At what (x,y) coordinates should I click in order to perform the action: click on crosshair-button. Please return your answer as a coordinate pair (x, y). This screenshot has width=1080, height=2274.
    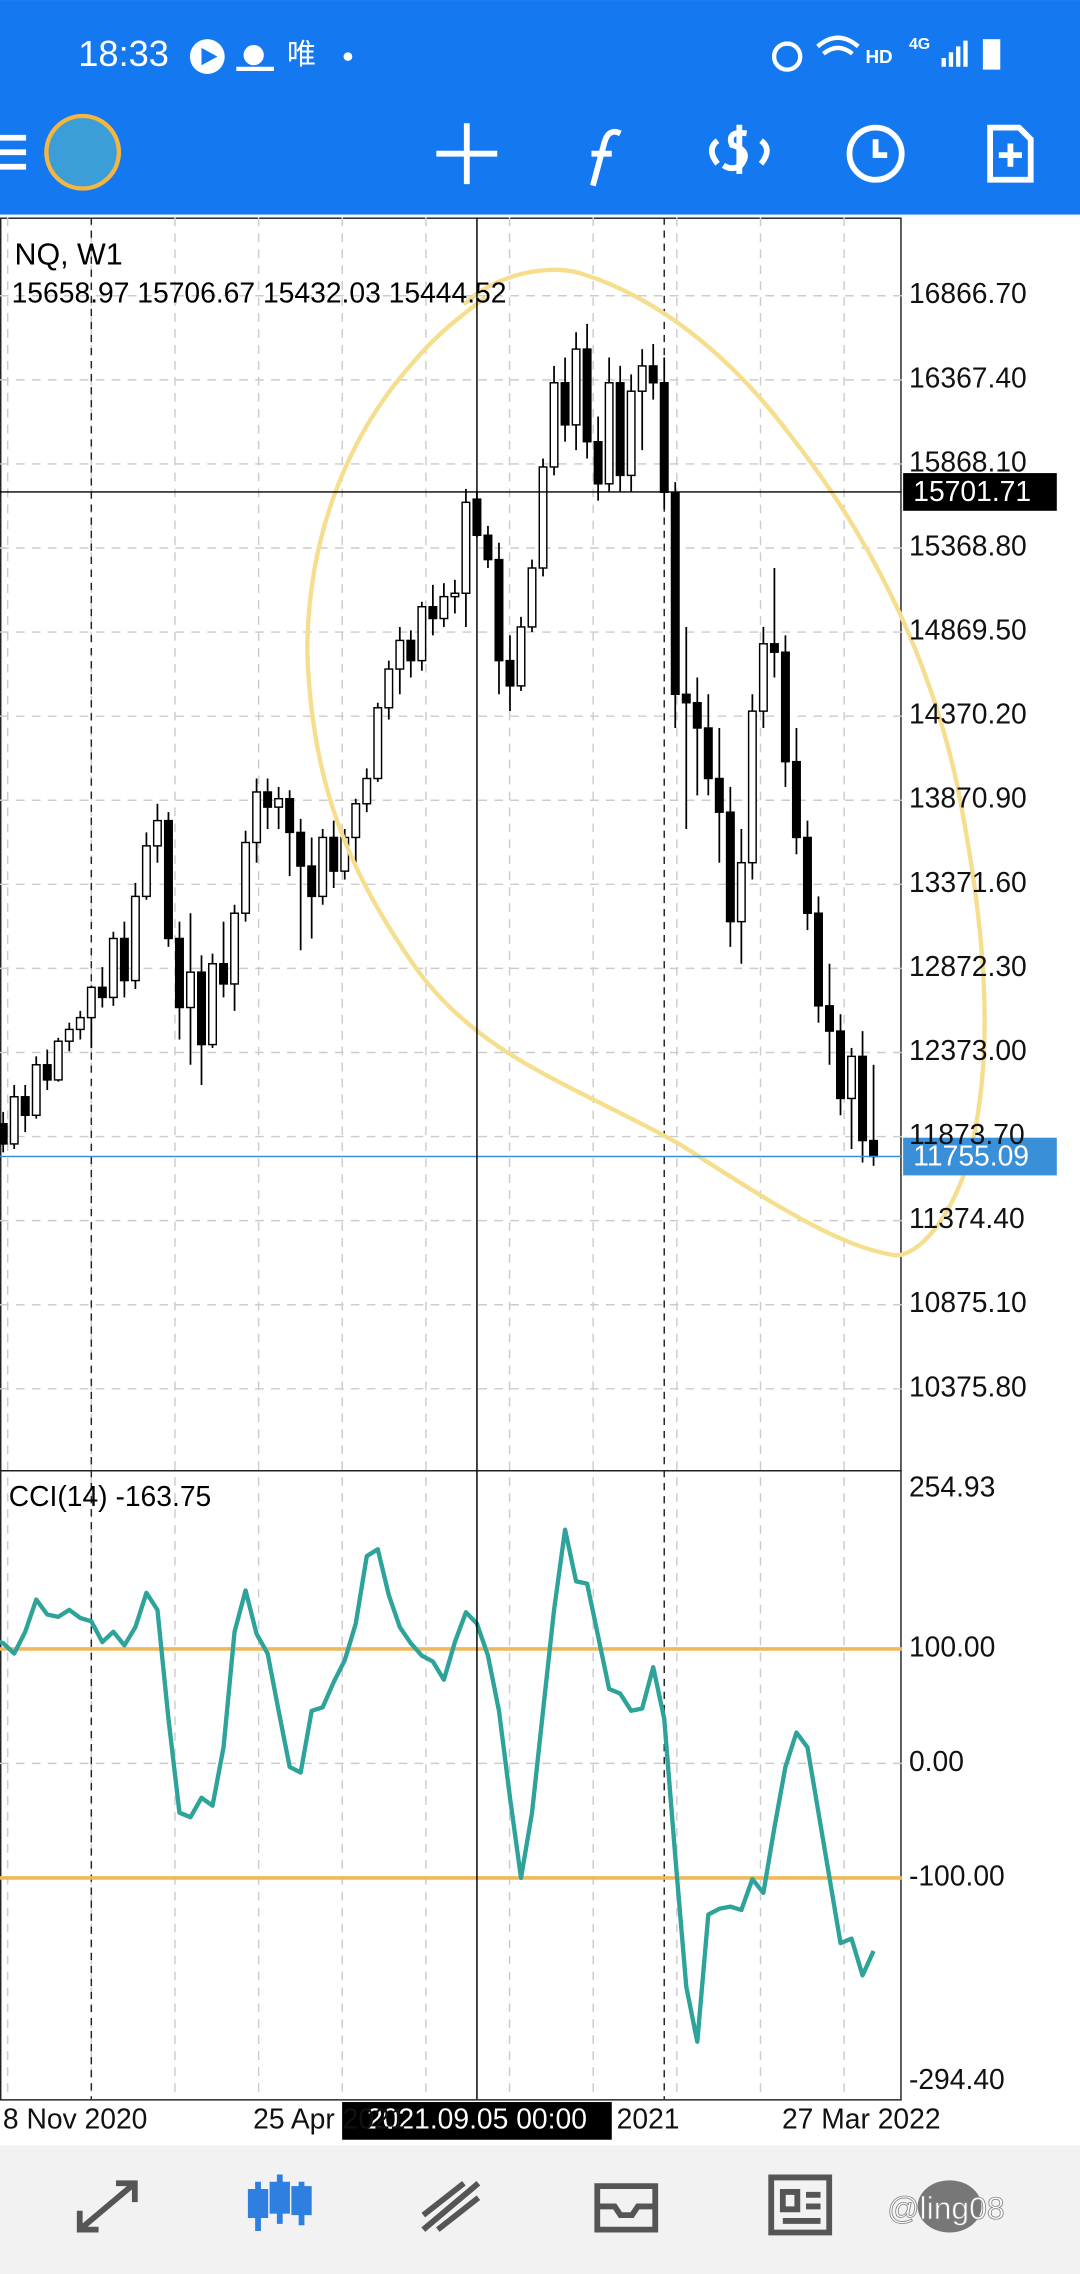
    Looking at the image, I should click on (467, 154).